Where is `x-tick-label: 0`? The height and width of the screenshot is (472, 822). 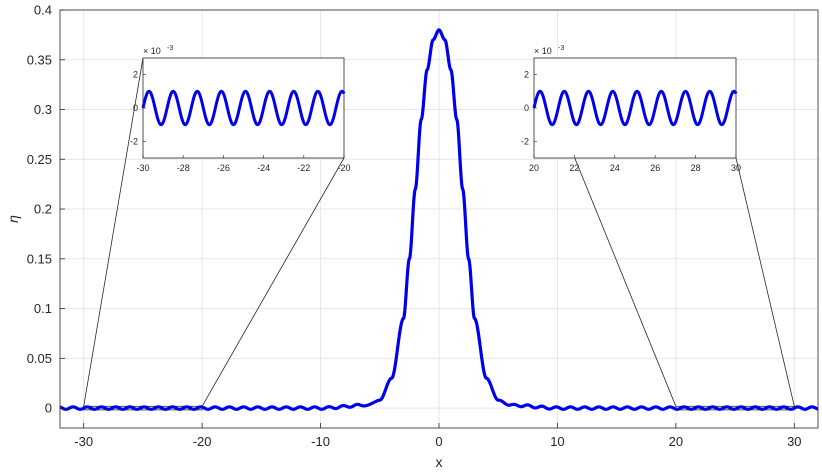
x-tick-label: 0 is located at coordinates (438, 441).